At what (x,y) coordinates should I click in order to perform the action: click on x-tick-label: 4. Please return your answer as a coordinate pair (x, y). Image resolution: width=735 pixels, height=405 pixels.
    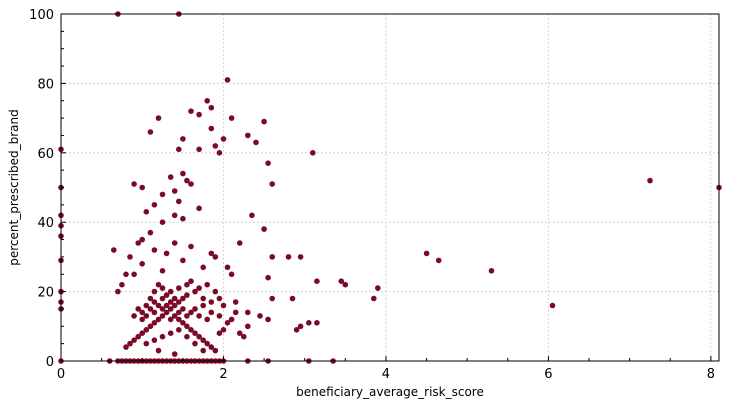
    Looking at the image, I should click on (386, 374).